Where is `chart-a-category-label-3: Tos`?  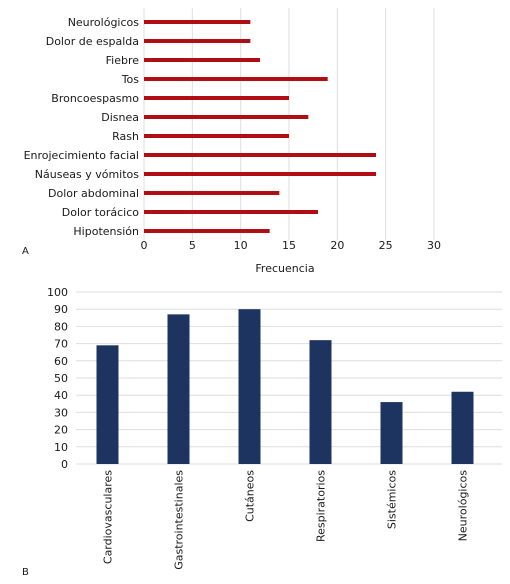 chart-a-category-label-3: Tos is located at coordinates (130, 79).